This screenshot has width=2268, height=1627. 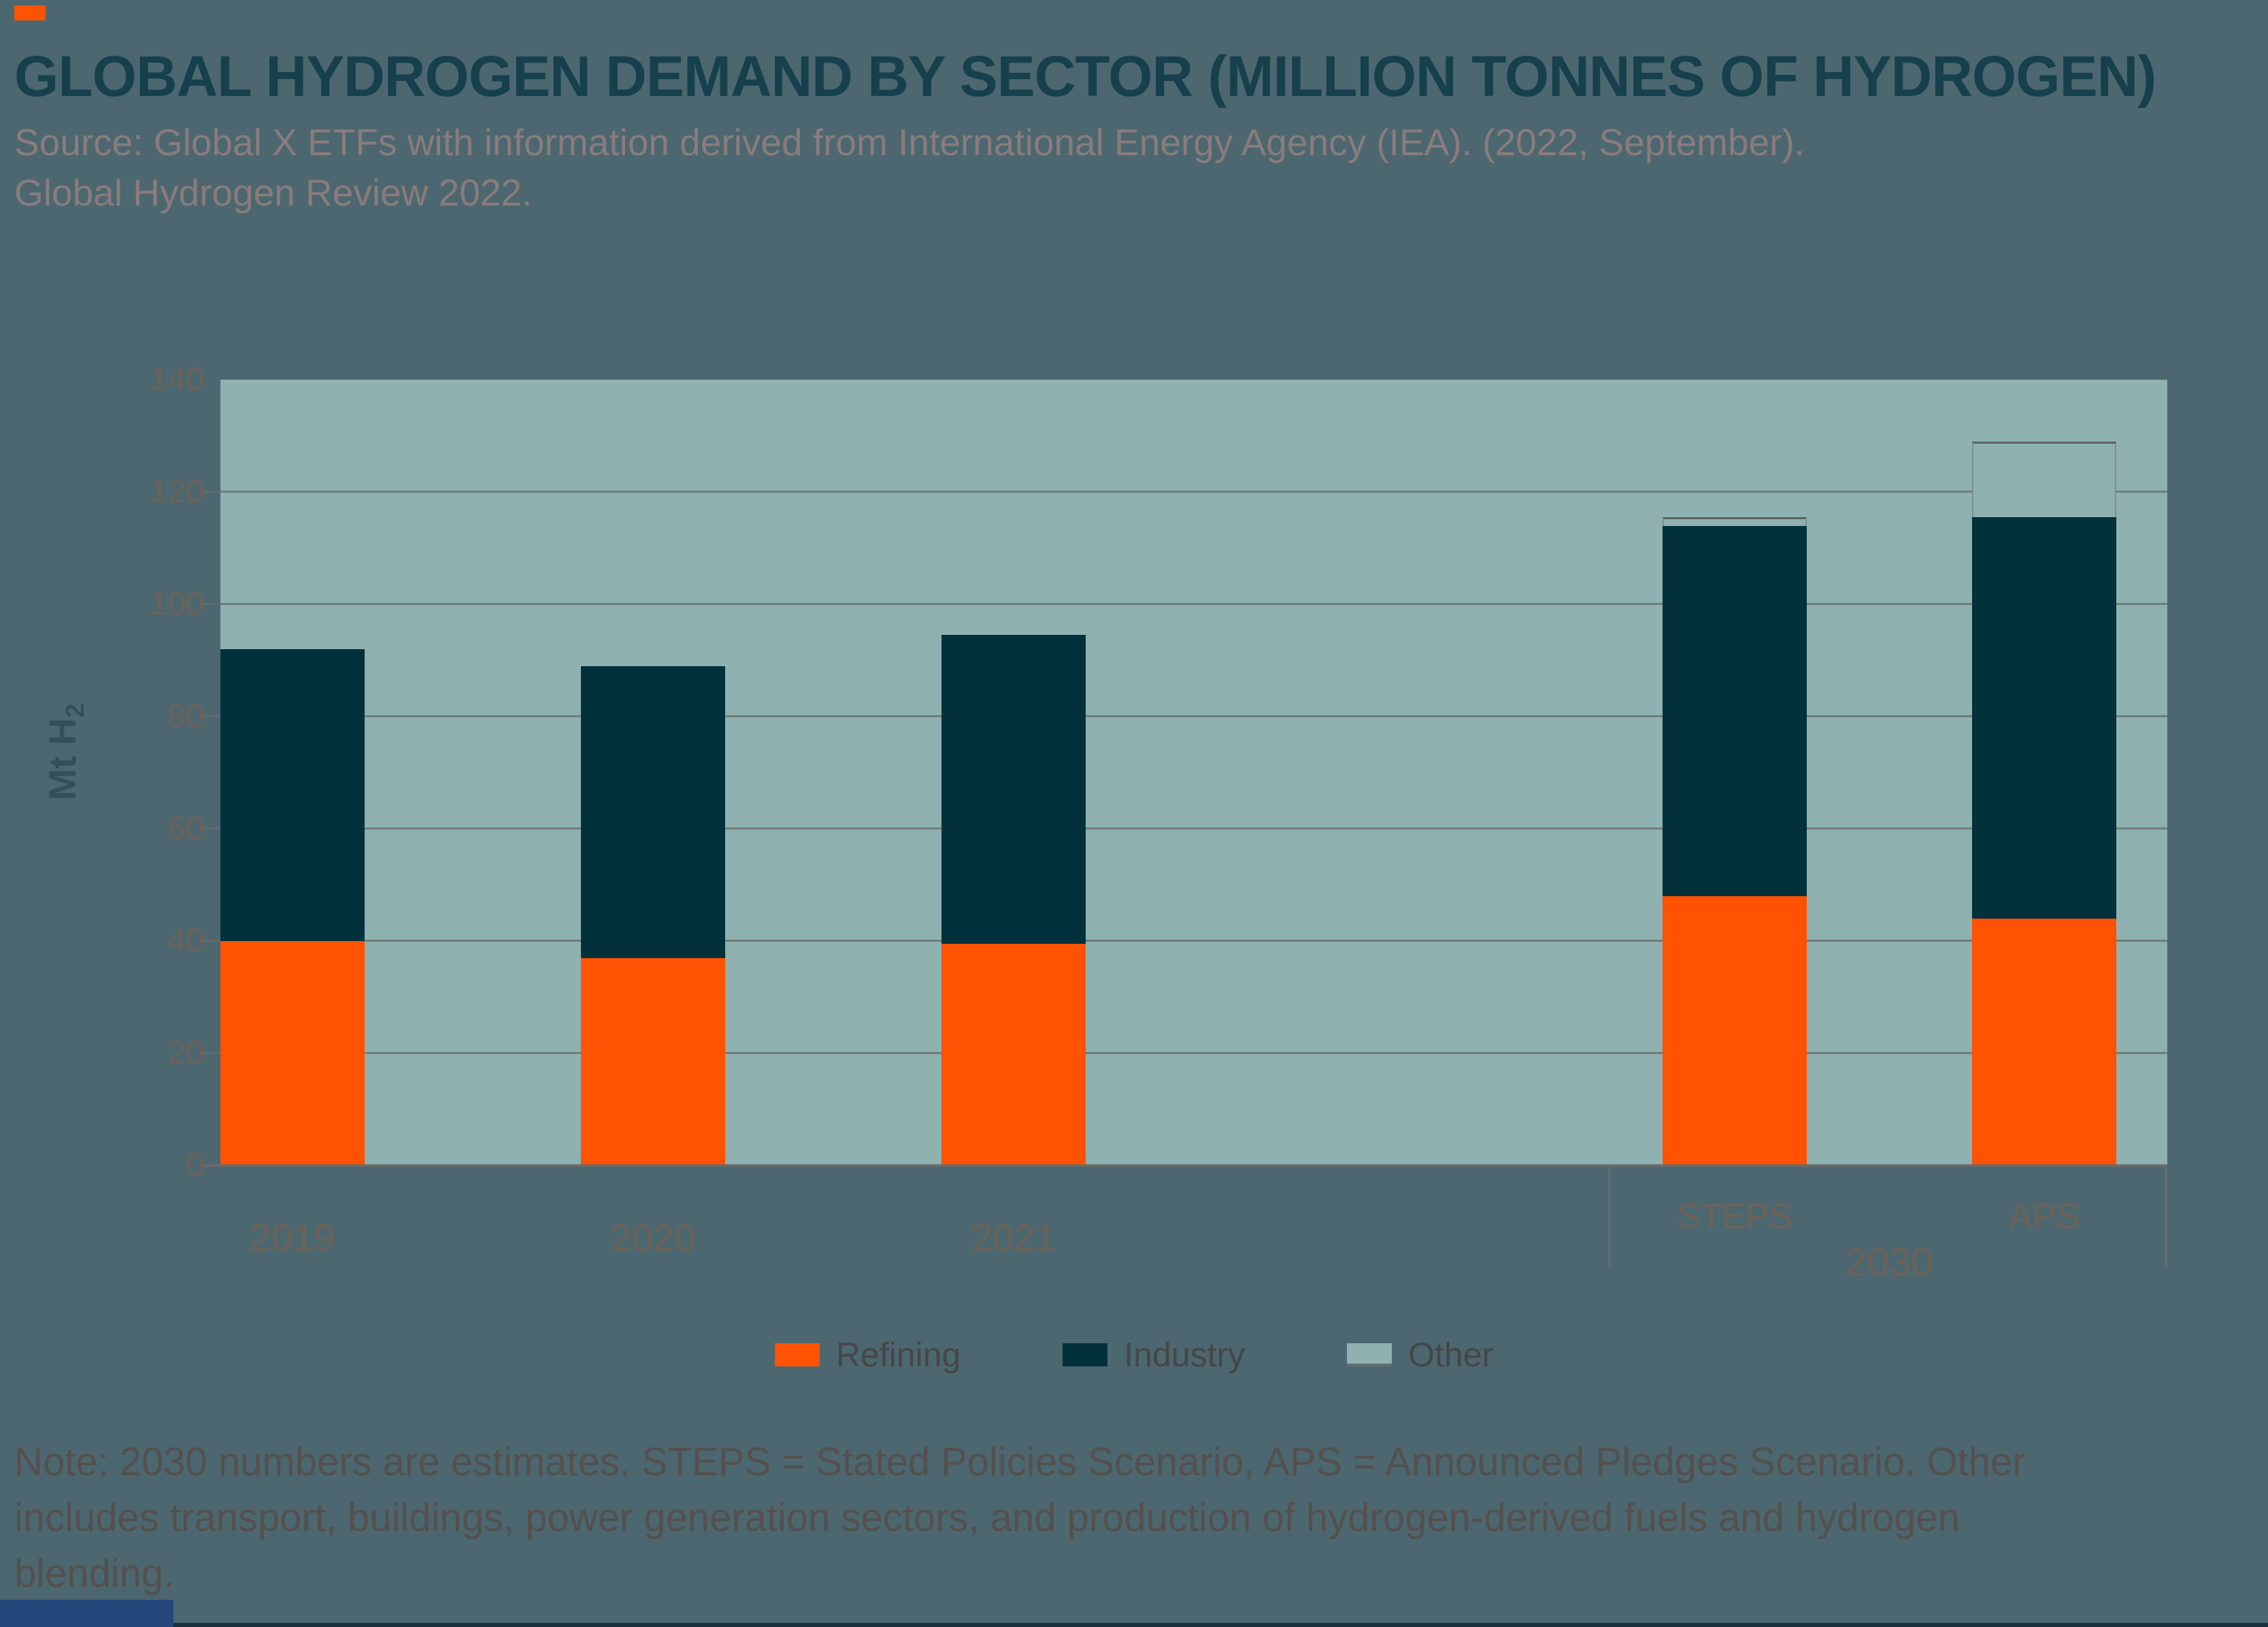 I want to click on bar-segment-industry-2021, so click(x=1014, y=789).